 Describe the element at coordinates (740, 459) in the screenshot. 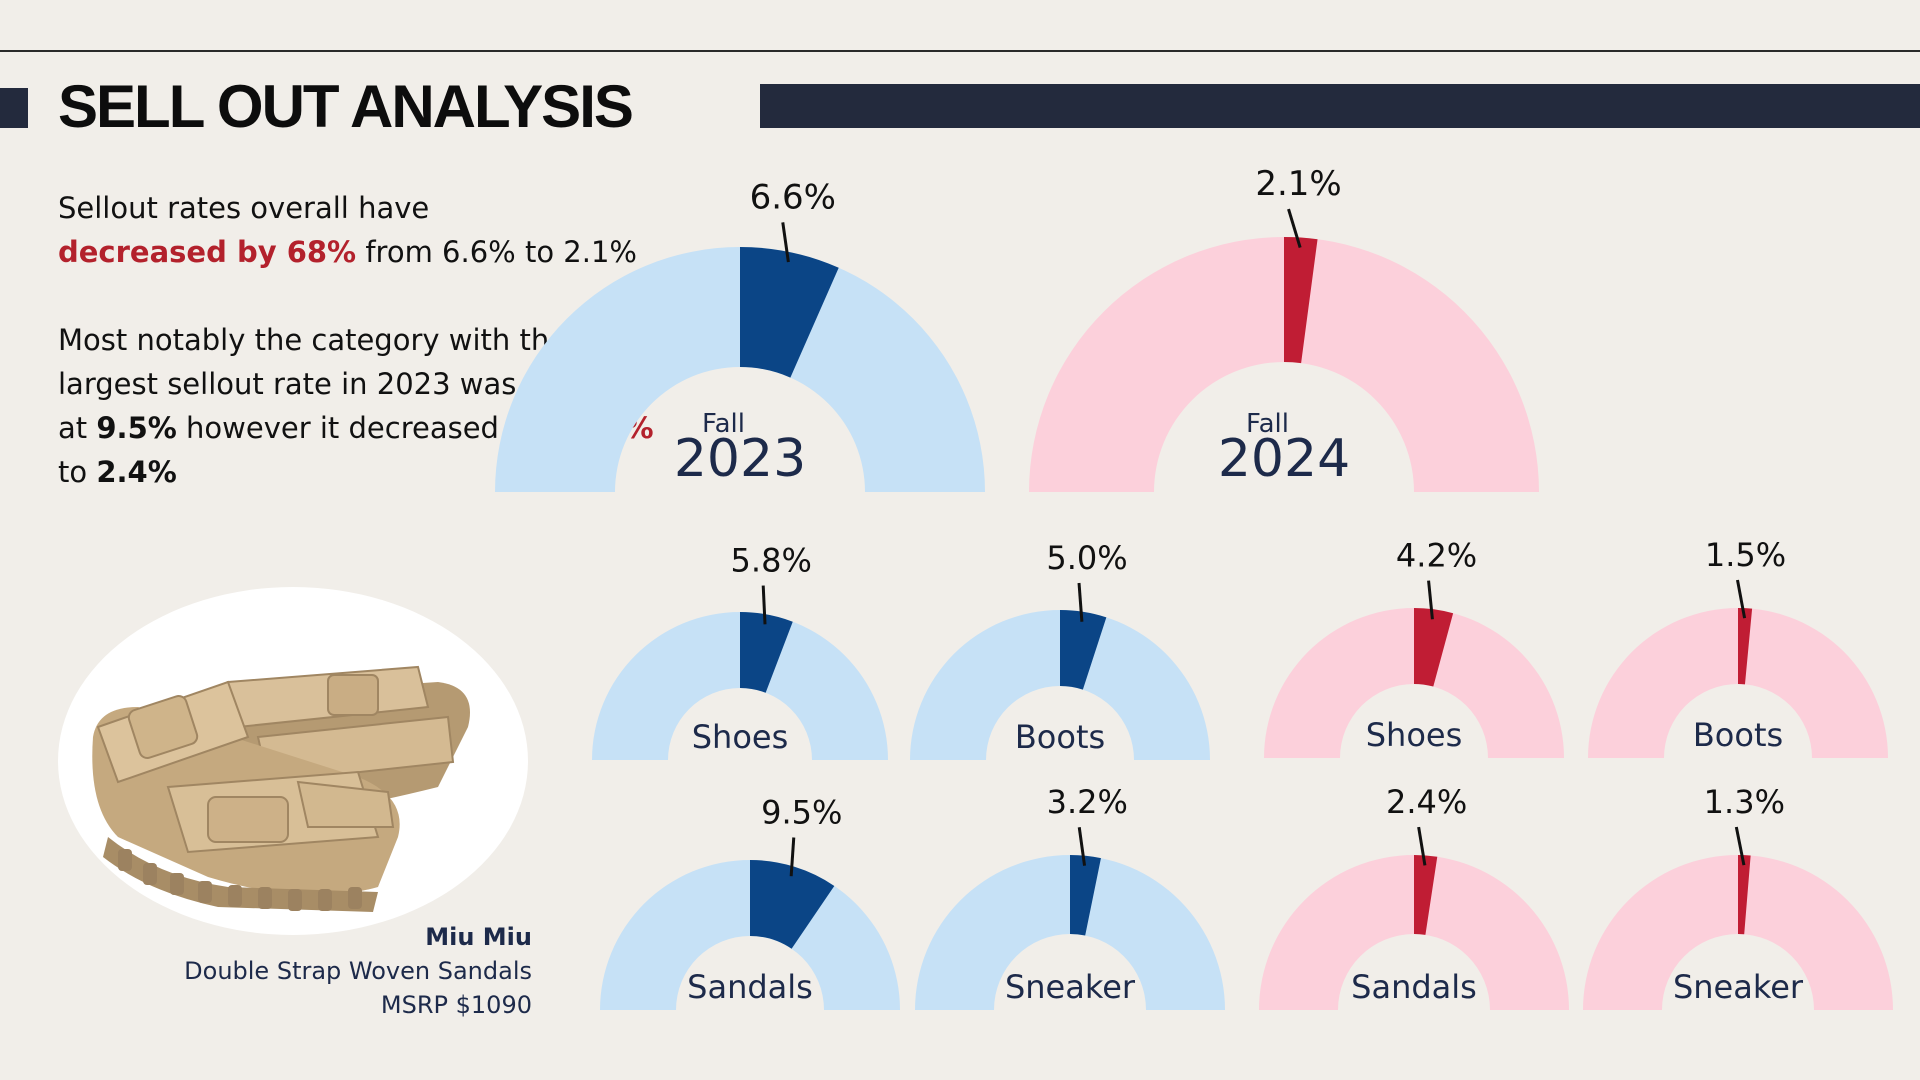

I see `gauge-year-overall-2023: 2023` at that location.